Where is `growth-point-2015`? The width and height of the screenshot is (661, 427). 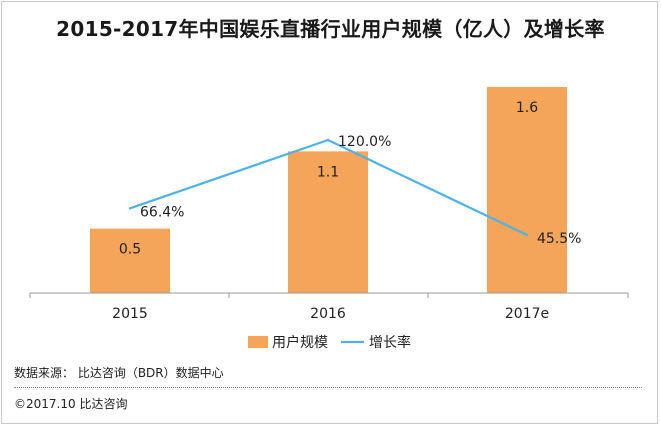 growth-point-2015 is located at coordinates (130, 208).